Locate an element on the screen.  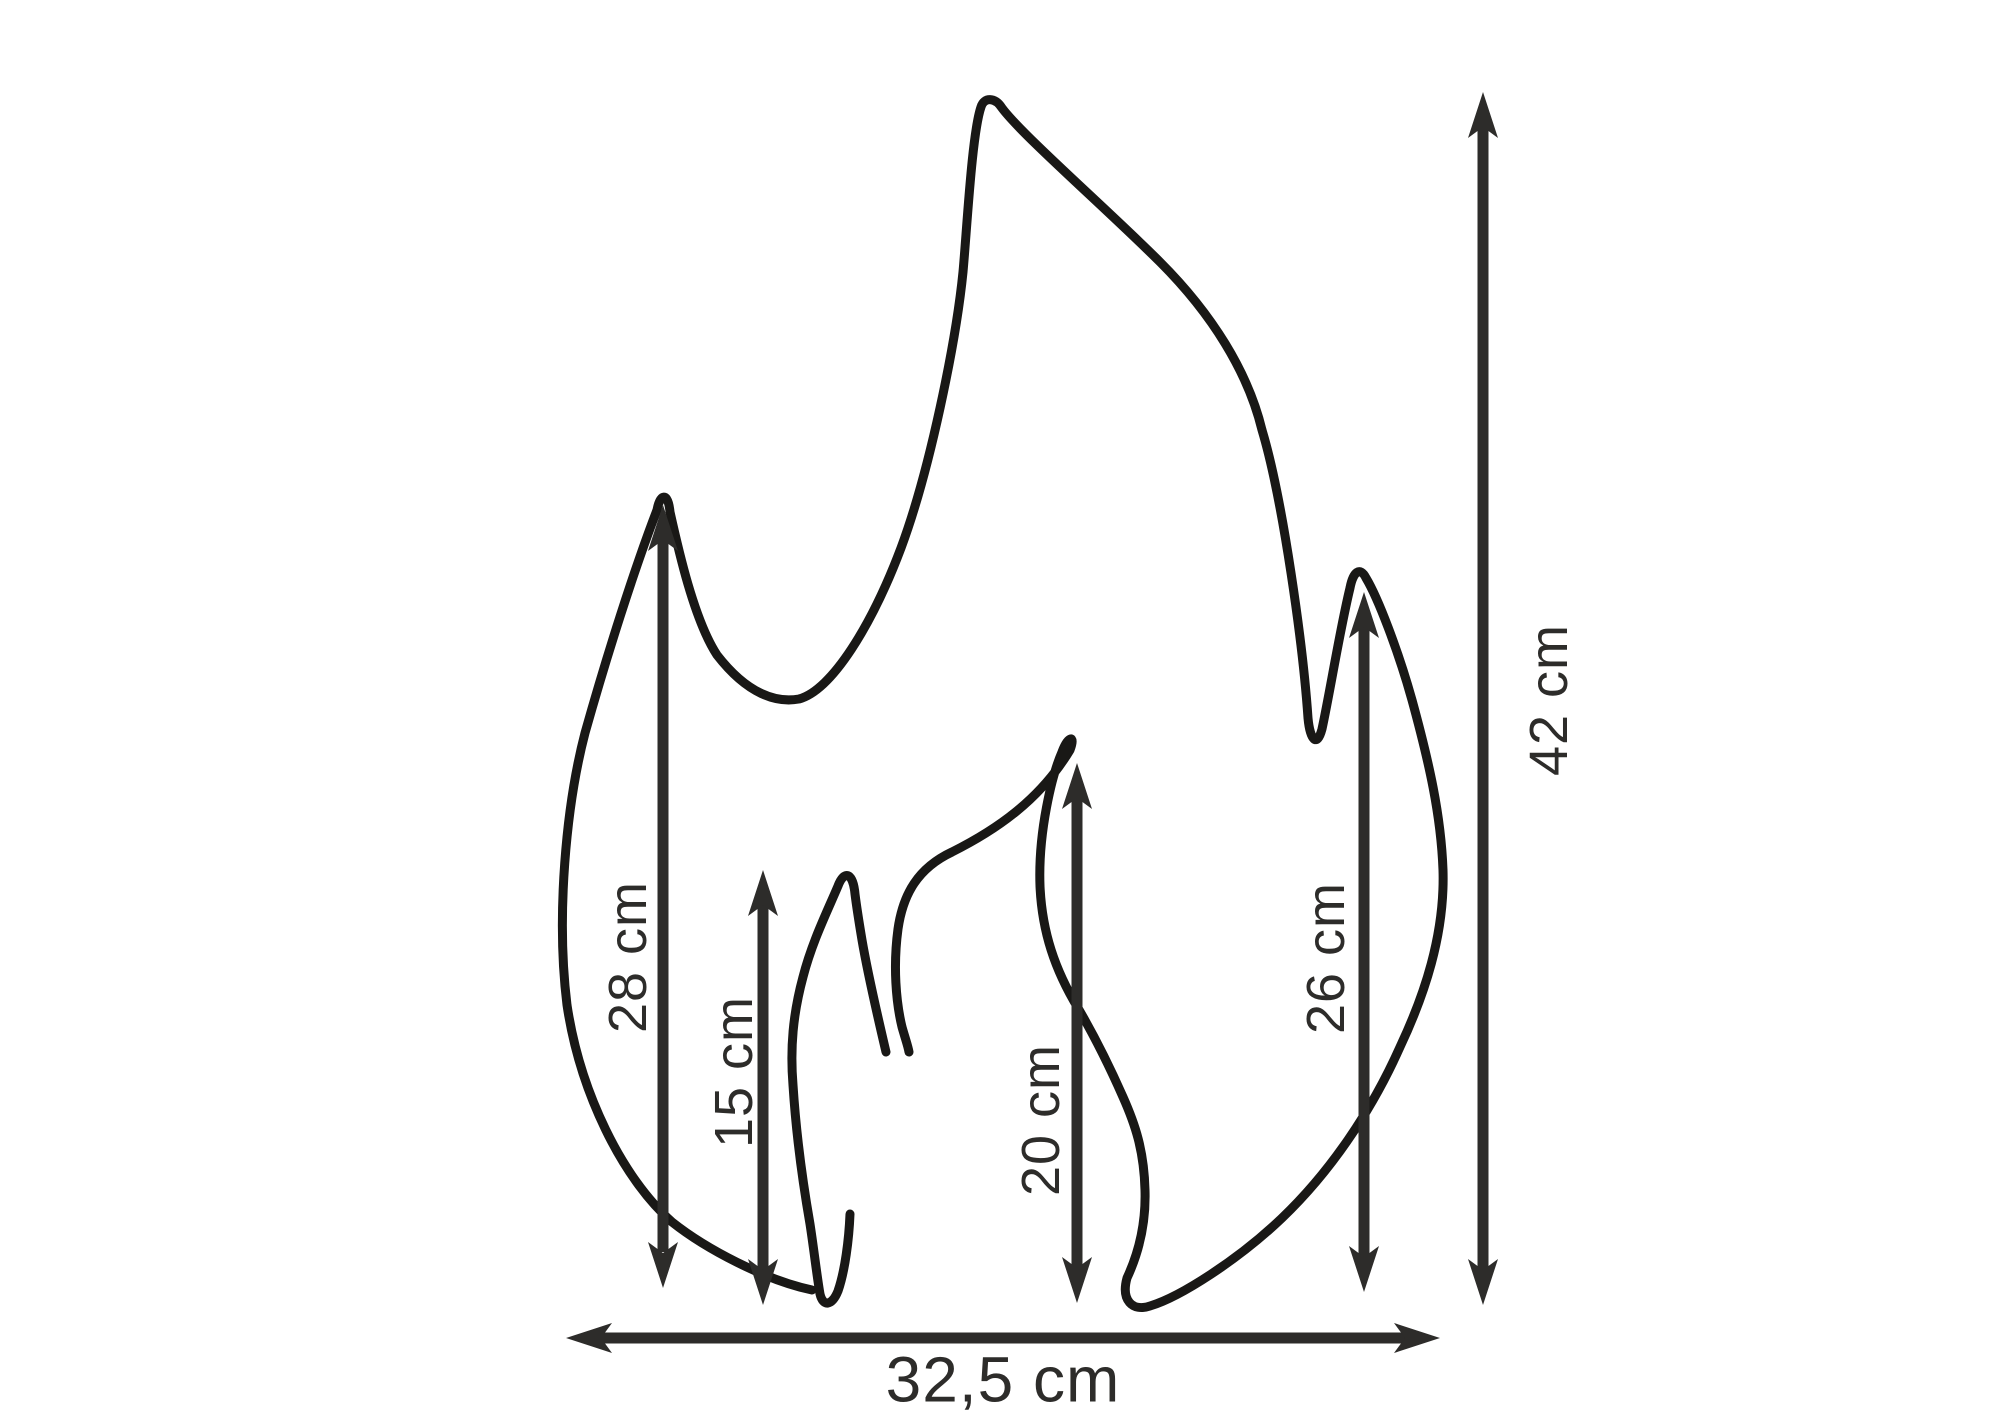
dimension-label-20cm: 20 cm is located at coordinates (1041, 1120).